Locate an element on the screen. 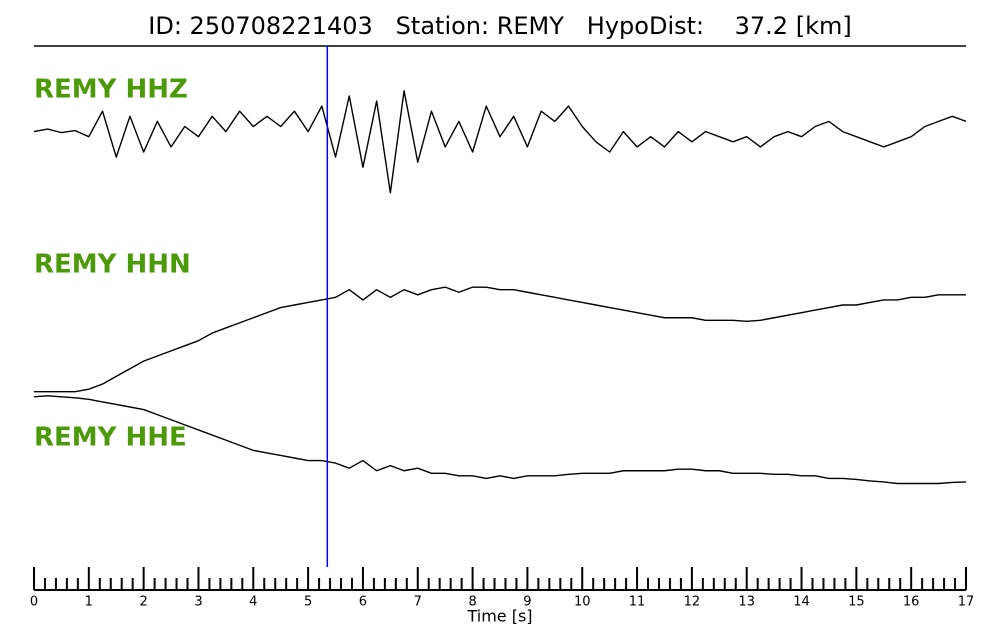 The image size is (1000, 640). x-tick-label: 3 is located at coordinates (198, 602).